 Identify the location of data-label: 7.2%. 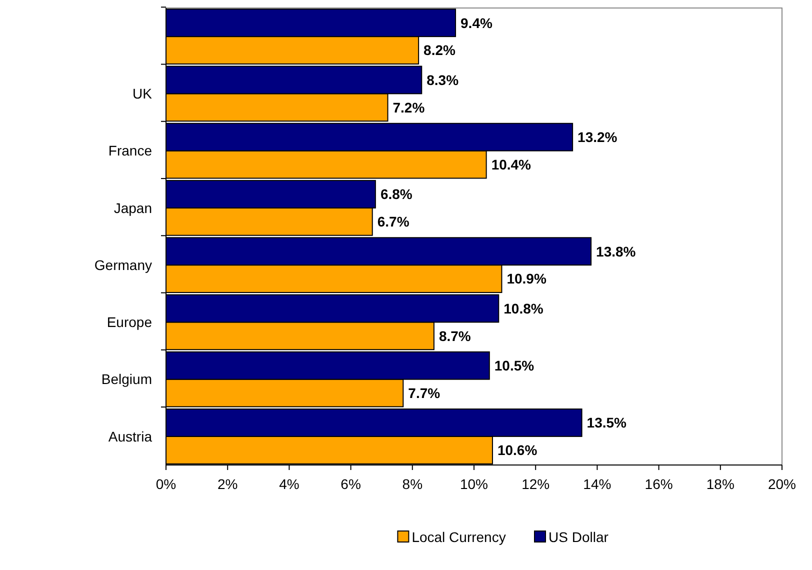
(409, 107).